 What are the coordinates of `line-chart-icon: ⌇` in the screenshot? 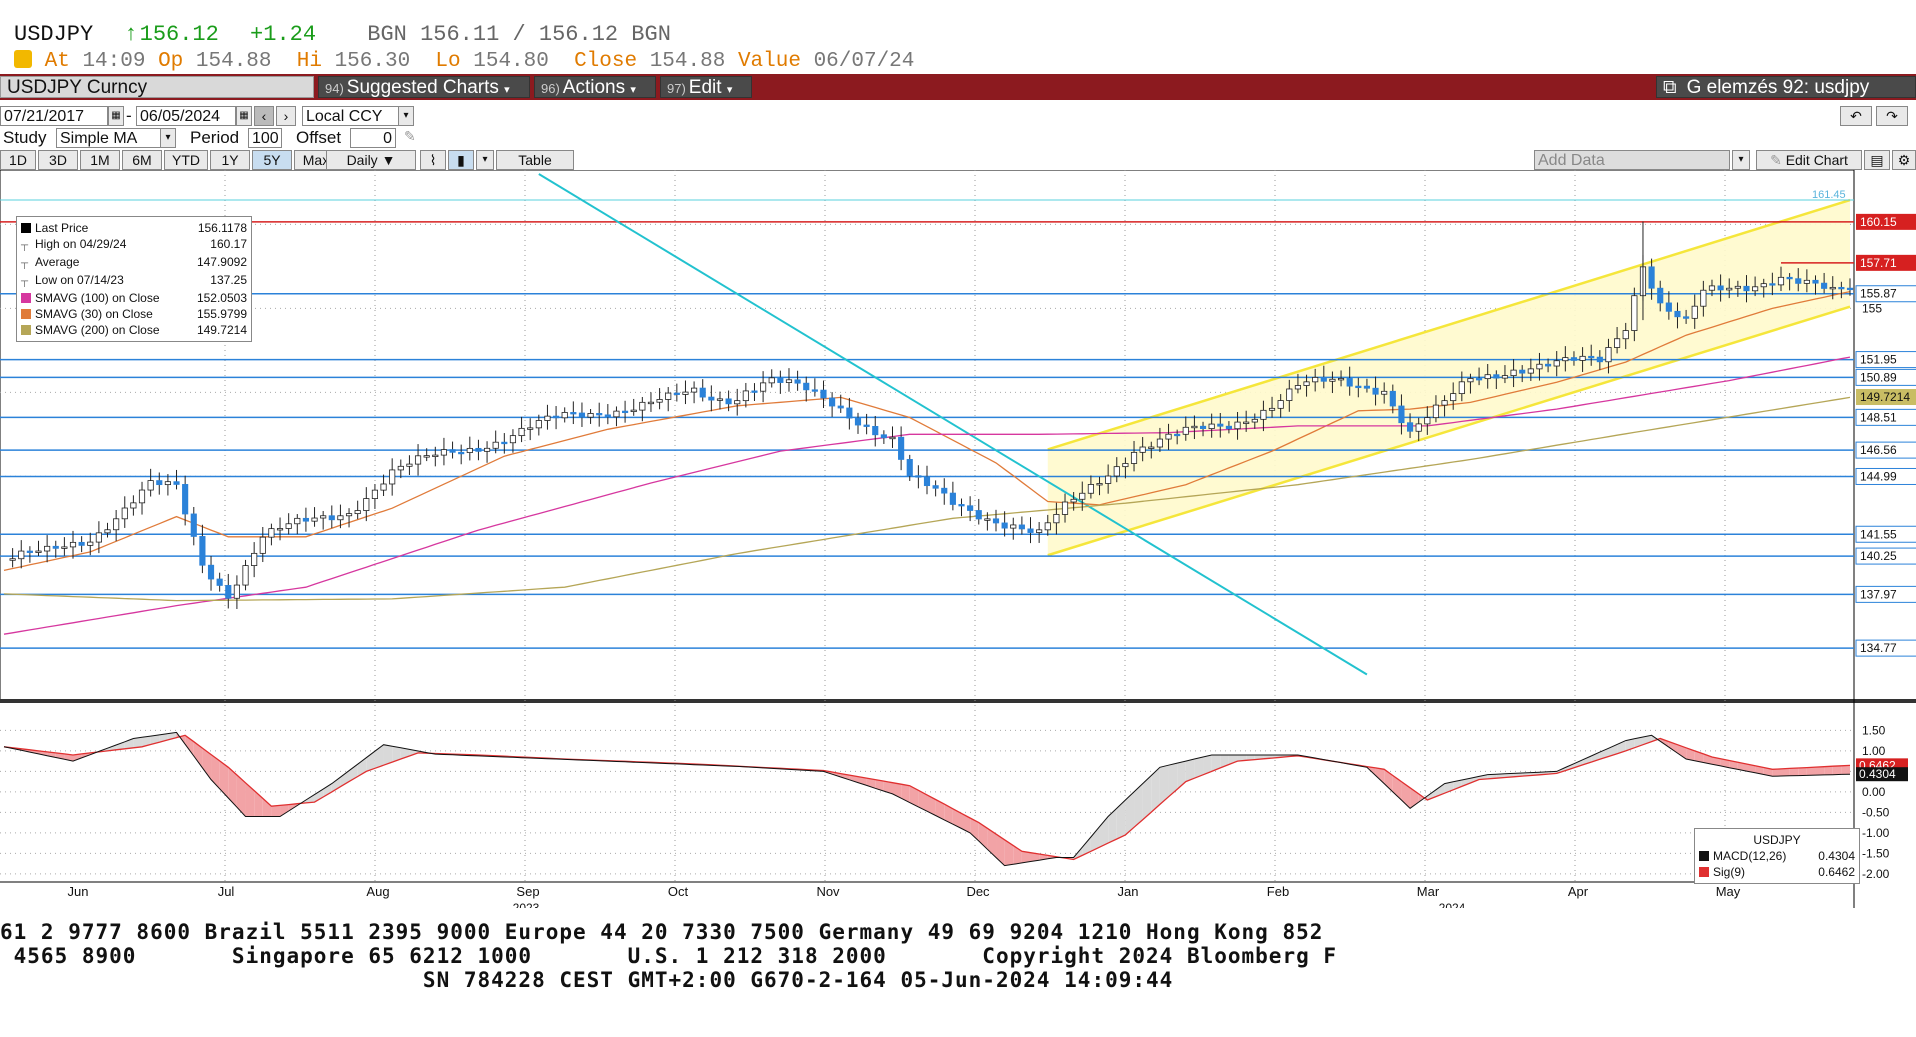 It's located at (433, 160).